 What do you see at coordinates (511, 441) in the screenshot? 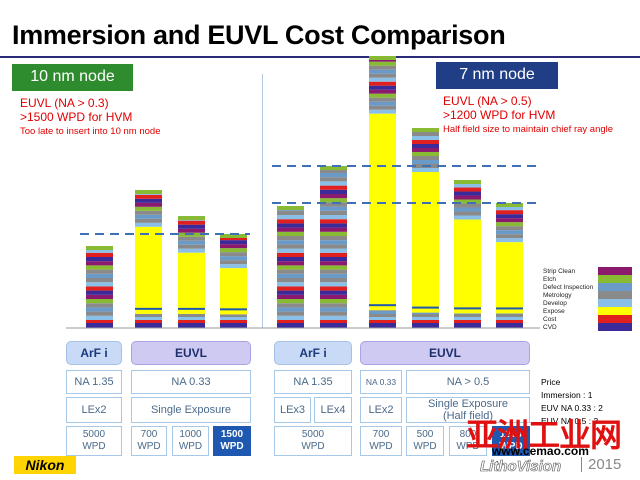
I see `wpd-1200-7: 1200 WPD` at bounding box center [511, 441].